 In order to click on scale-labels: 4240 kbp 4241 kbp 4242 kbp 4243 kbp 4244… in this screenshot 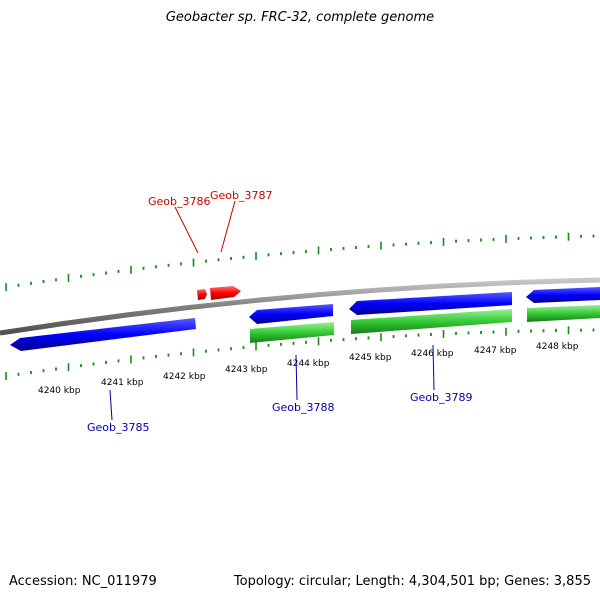, I will do `click(308, 369)`.